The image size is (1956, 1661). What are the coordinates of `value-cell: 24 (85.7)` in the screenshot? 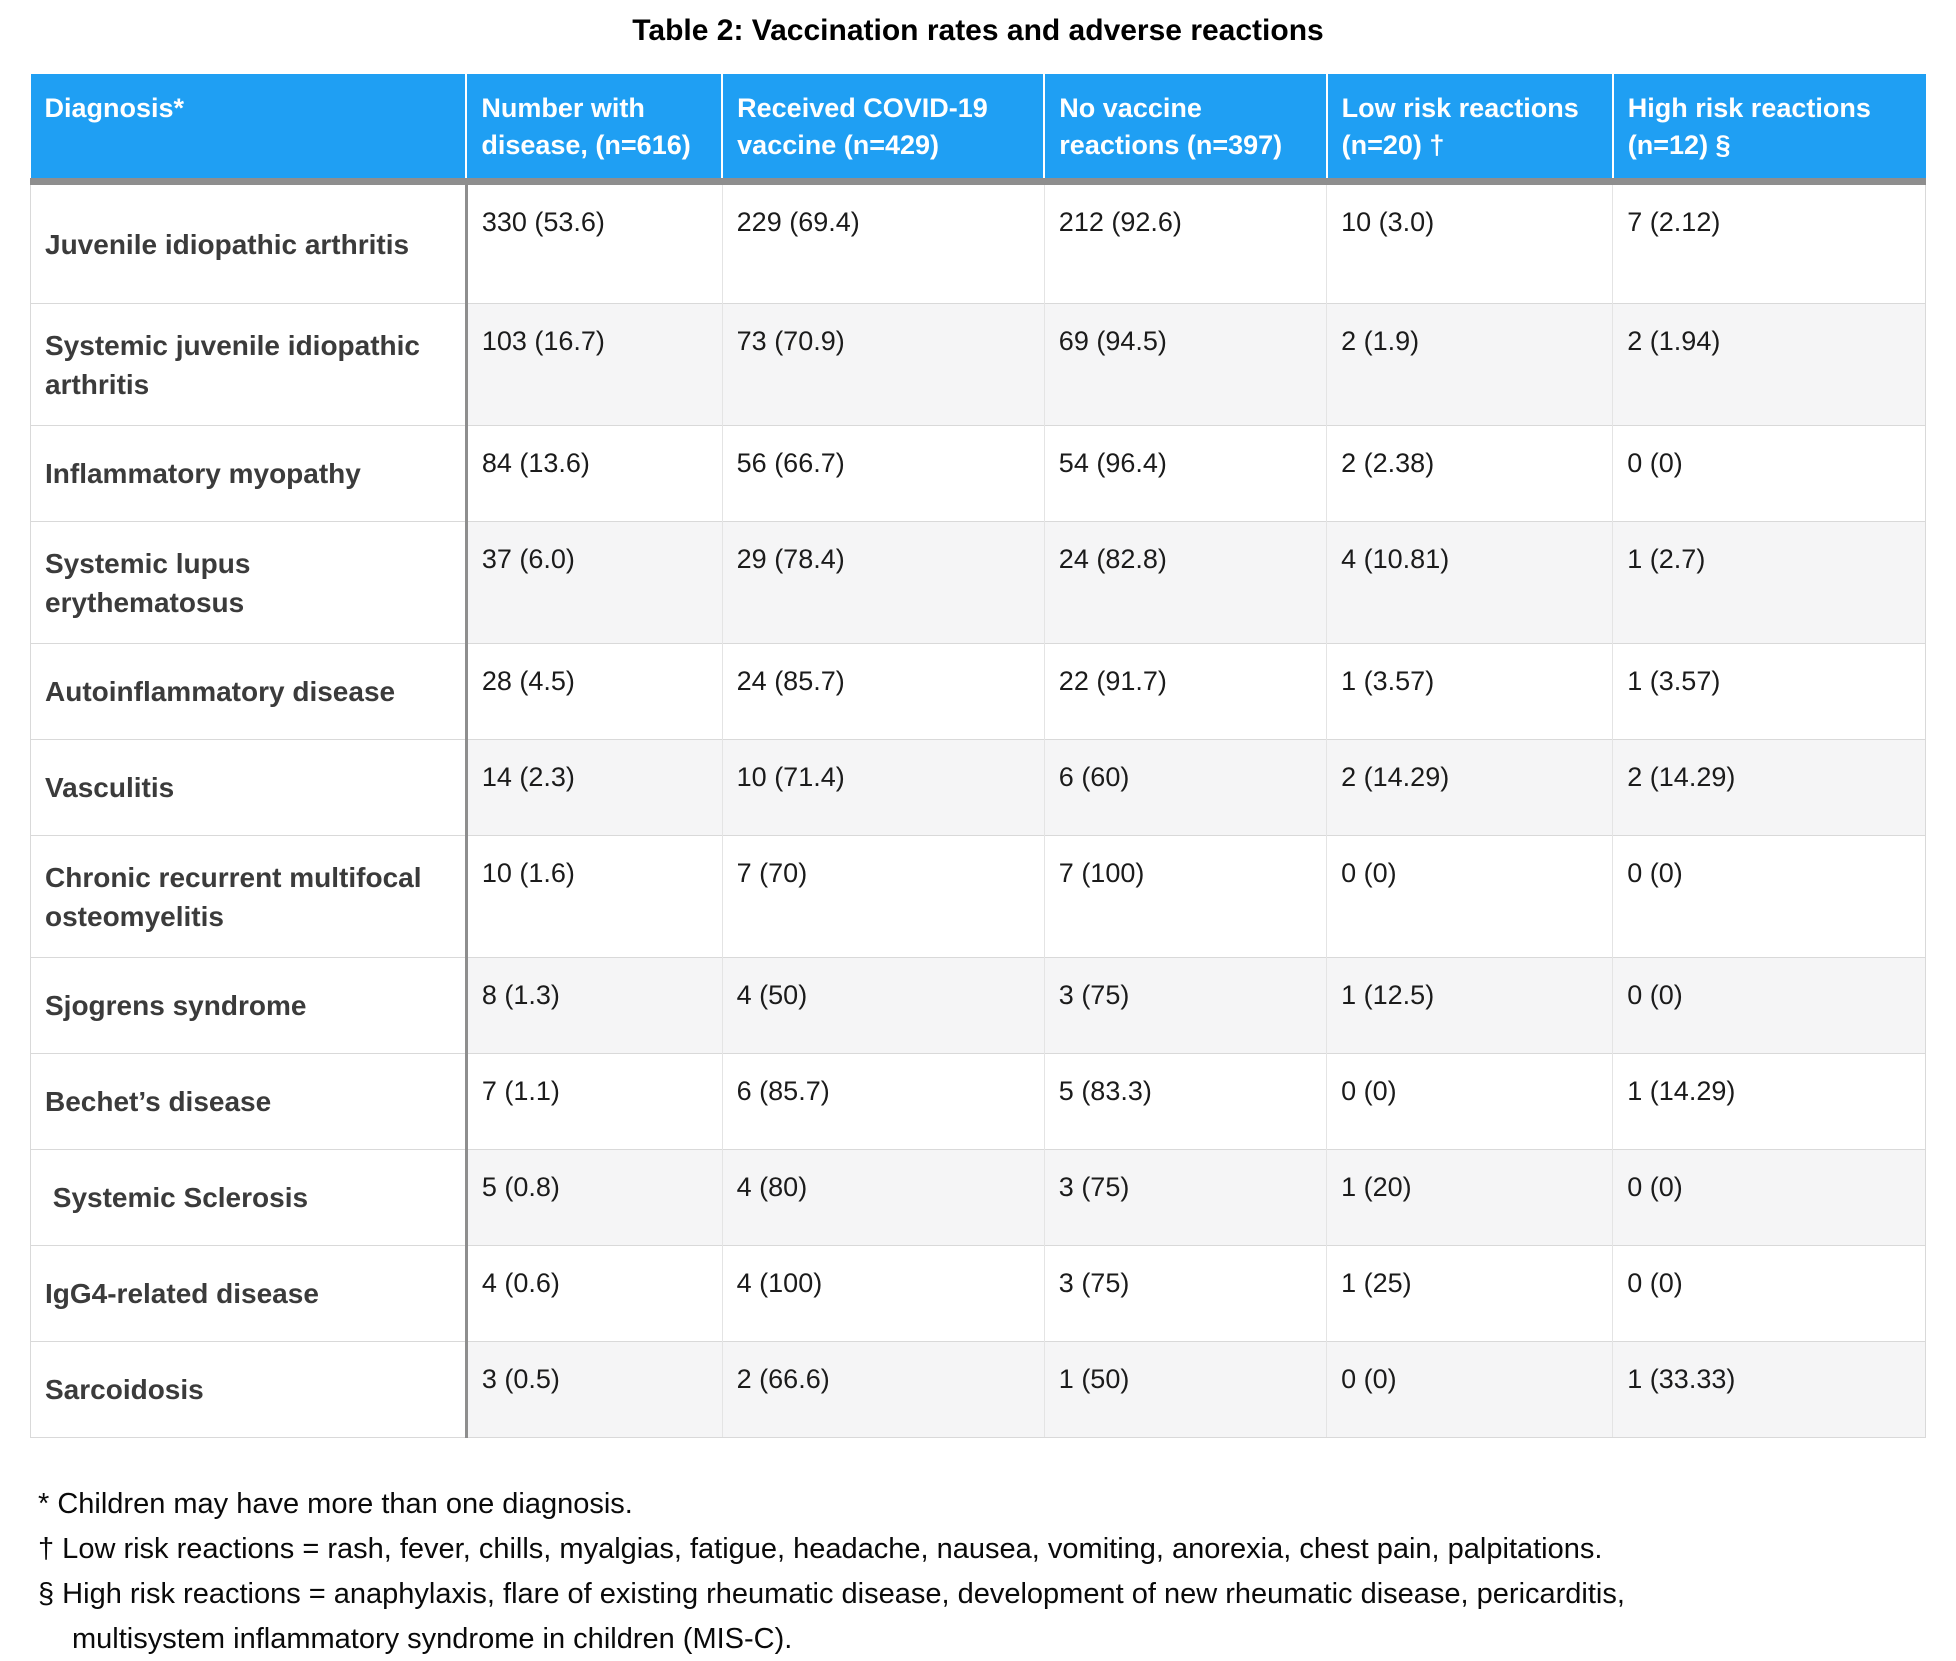 It's located at (883, 691).